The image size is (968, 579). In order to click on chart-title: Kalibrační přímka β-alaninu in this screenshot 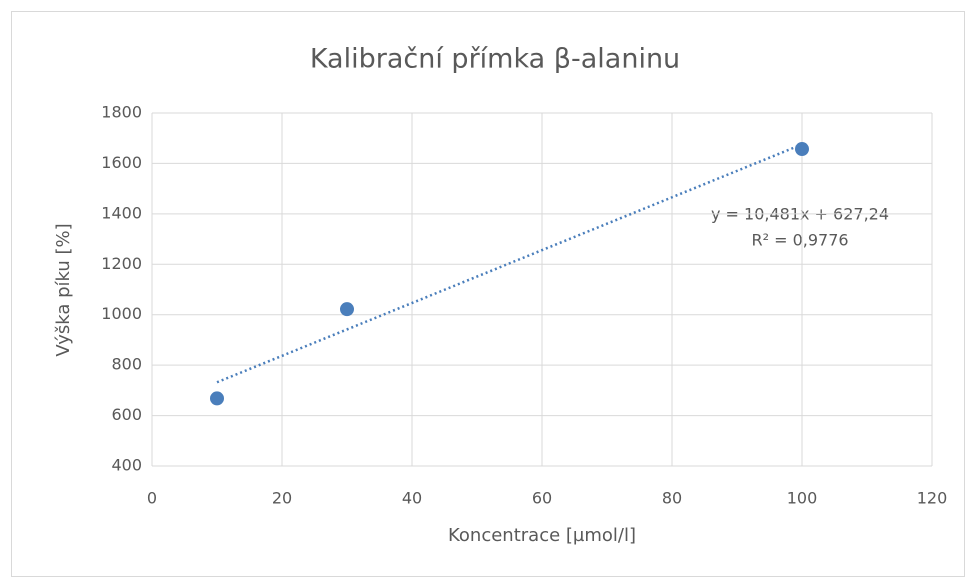, I will do `click(495, 59)`.